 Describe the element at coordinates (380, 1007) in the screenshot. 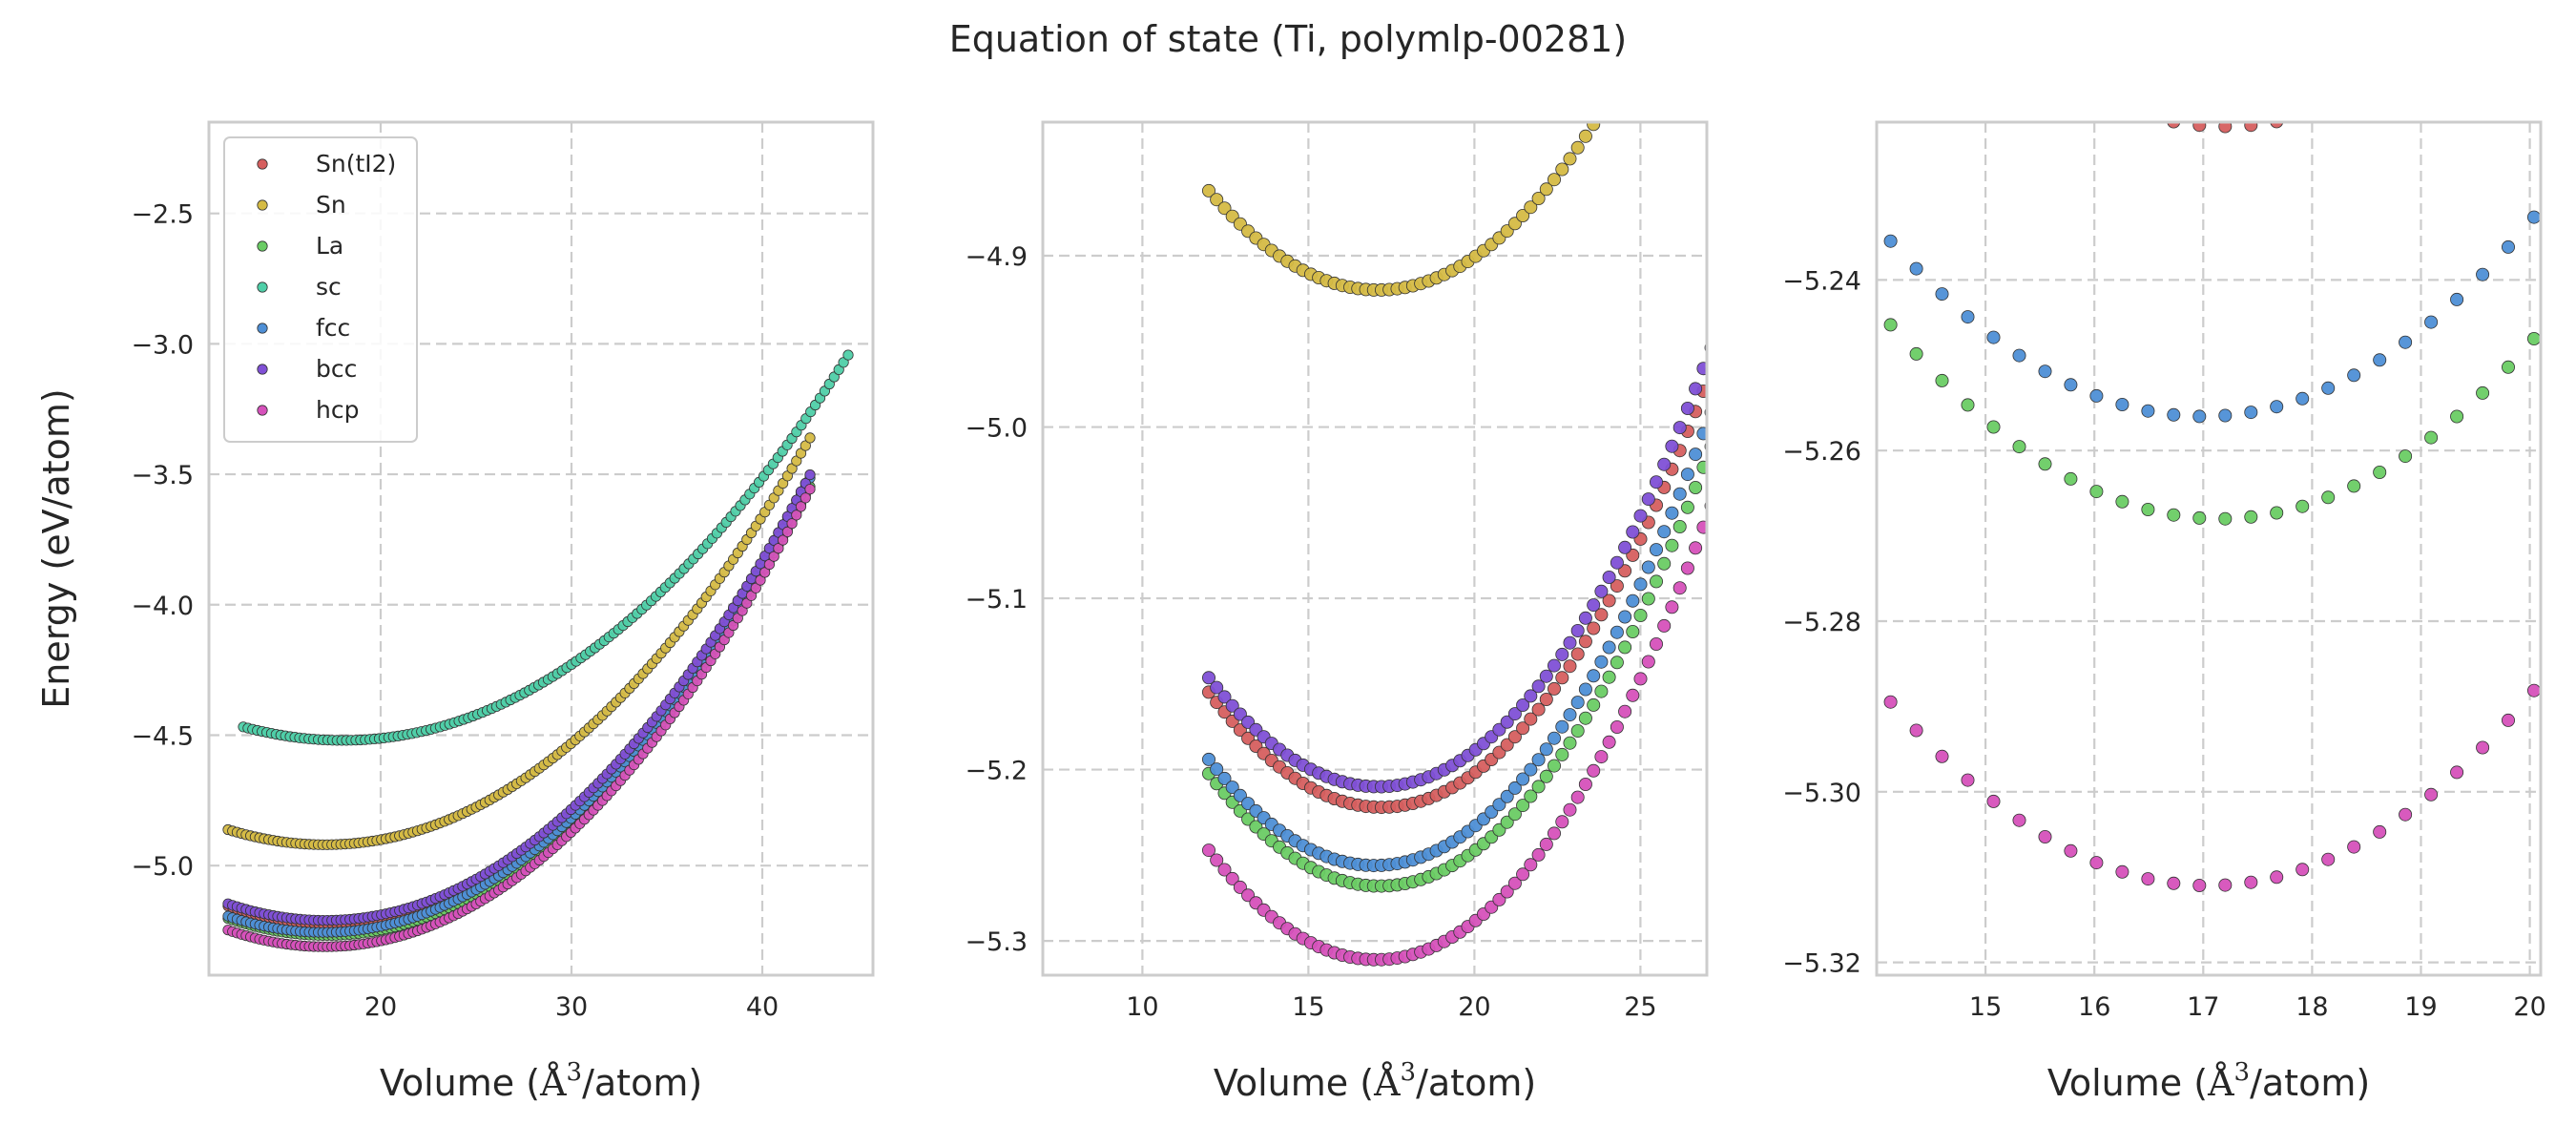

I see `x-tick-label: 20` at that location.